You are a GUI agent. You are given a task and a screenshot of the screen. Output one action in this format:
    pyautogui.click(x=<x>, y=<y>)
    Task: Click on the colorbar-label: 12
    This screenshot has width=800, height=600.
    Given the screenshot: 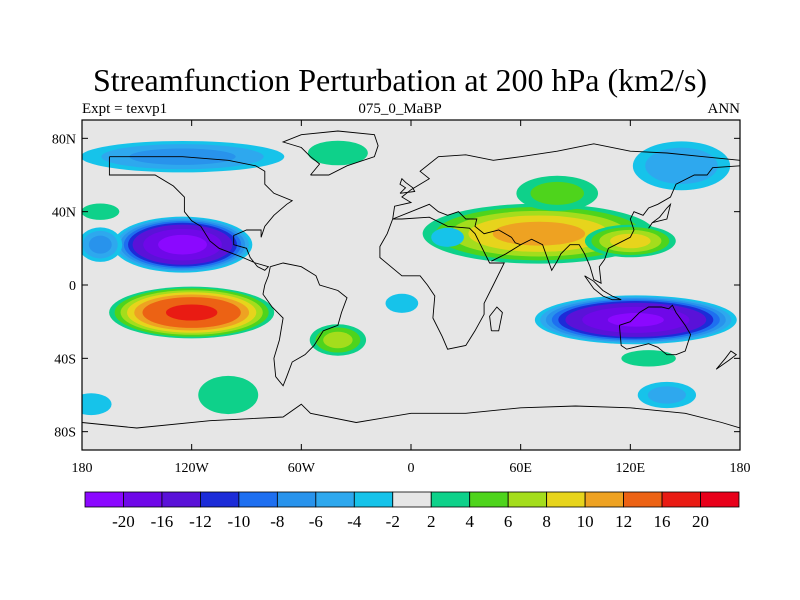 What is the action you would take?
    pyautogui.click(x=623, y=521)
    